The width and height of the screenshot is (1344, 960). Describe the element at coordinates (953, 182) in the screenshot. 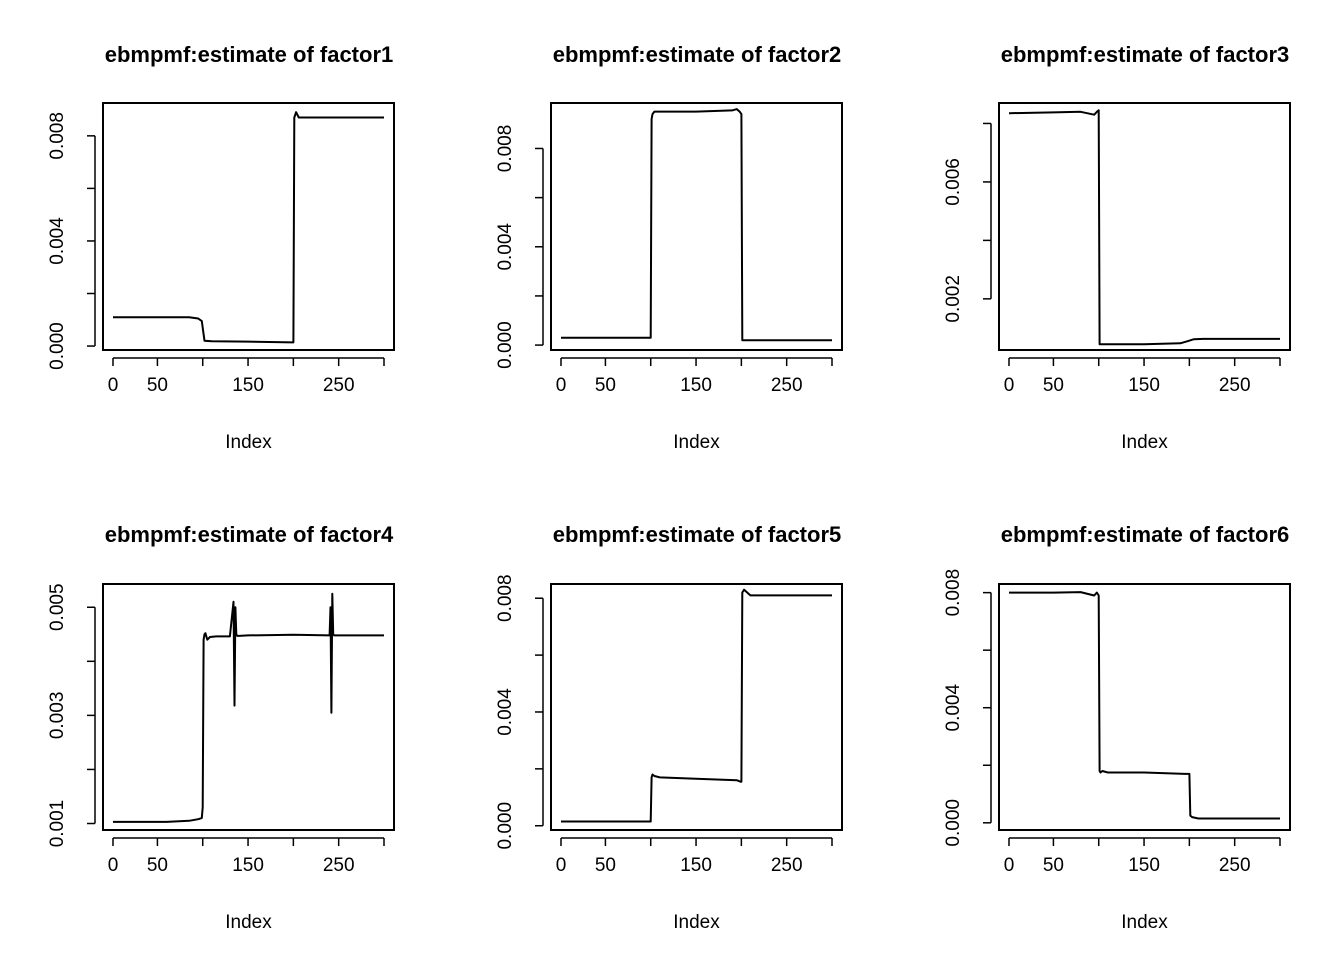

I see `y-tick-label: 0.006` at that location.